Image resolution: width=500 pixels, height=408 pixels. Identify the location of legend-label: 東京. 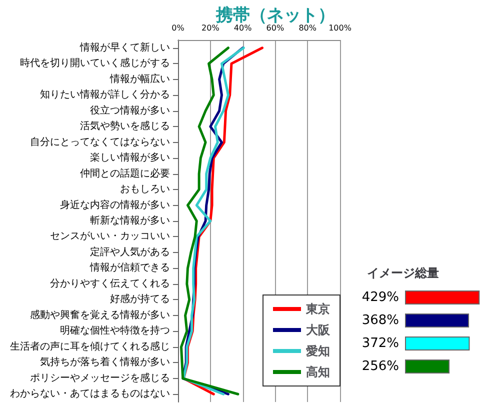
(317, 309).